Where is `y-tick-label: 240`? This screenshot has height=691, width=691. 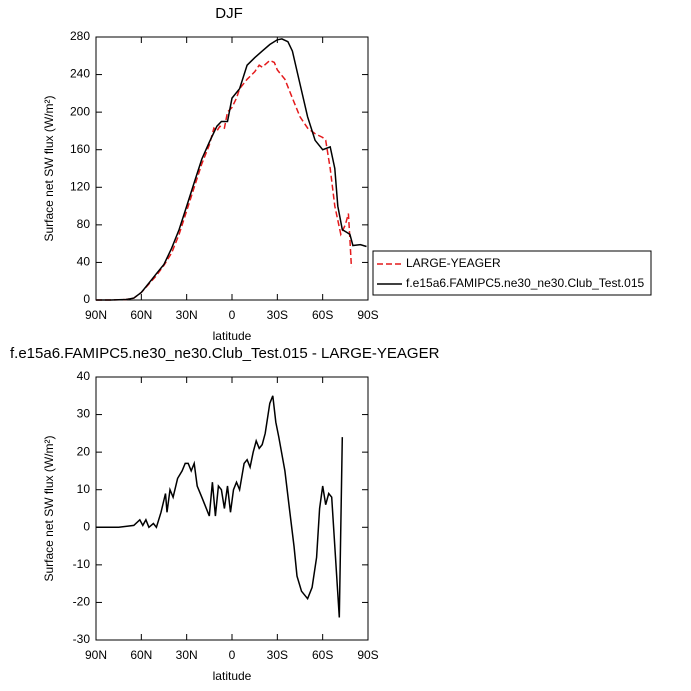
y-tick-label: 240 is located at coordinates (80, 74).